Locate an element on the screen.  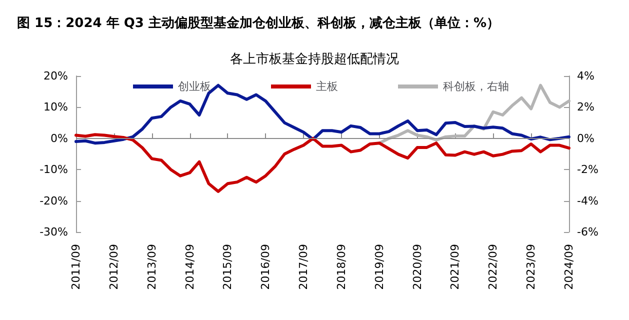
x-tick-label: 2012/09 is located at coordinates (113, 267).